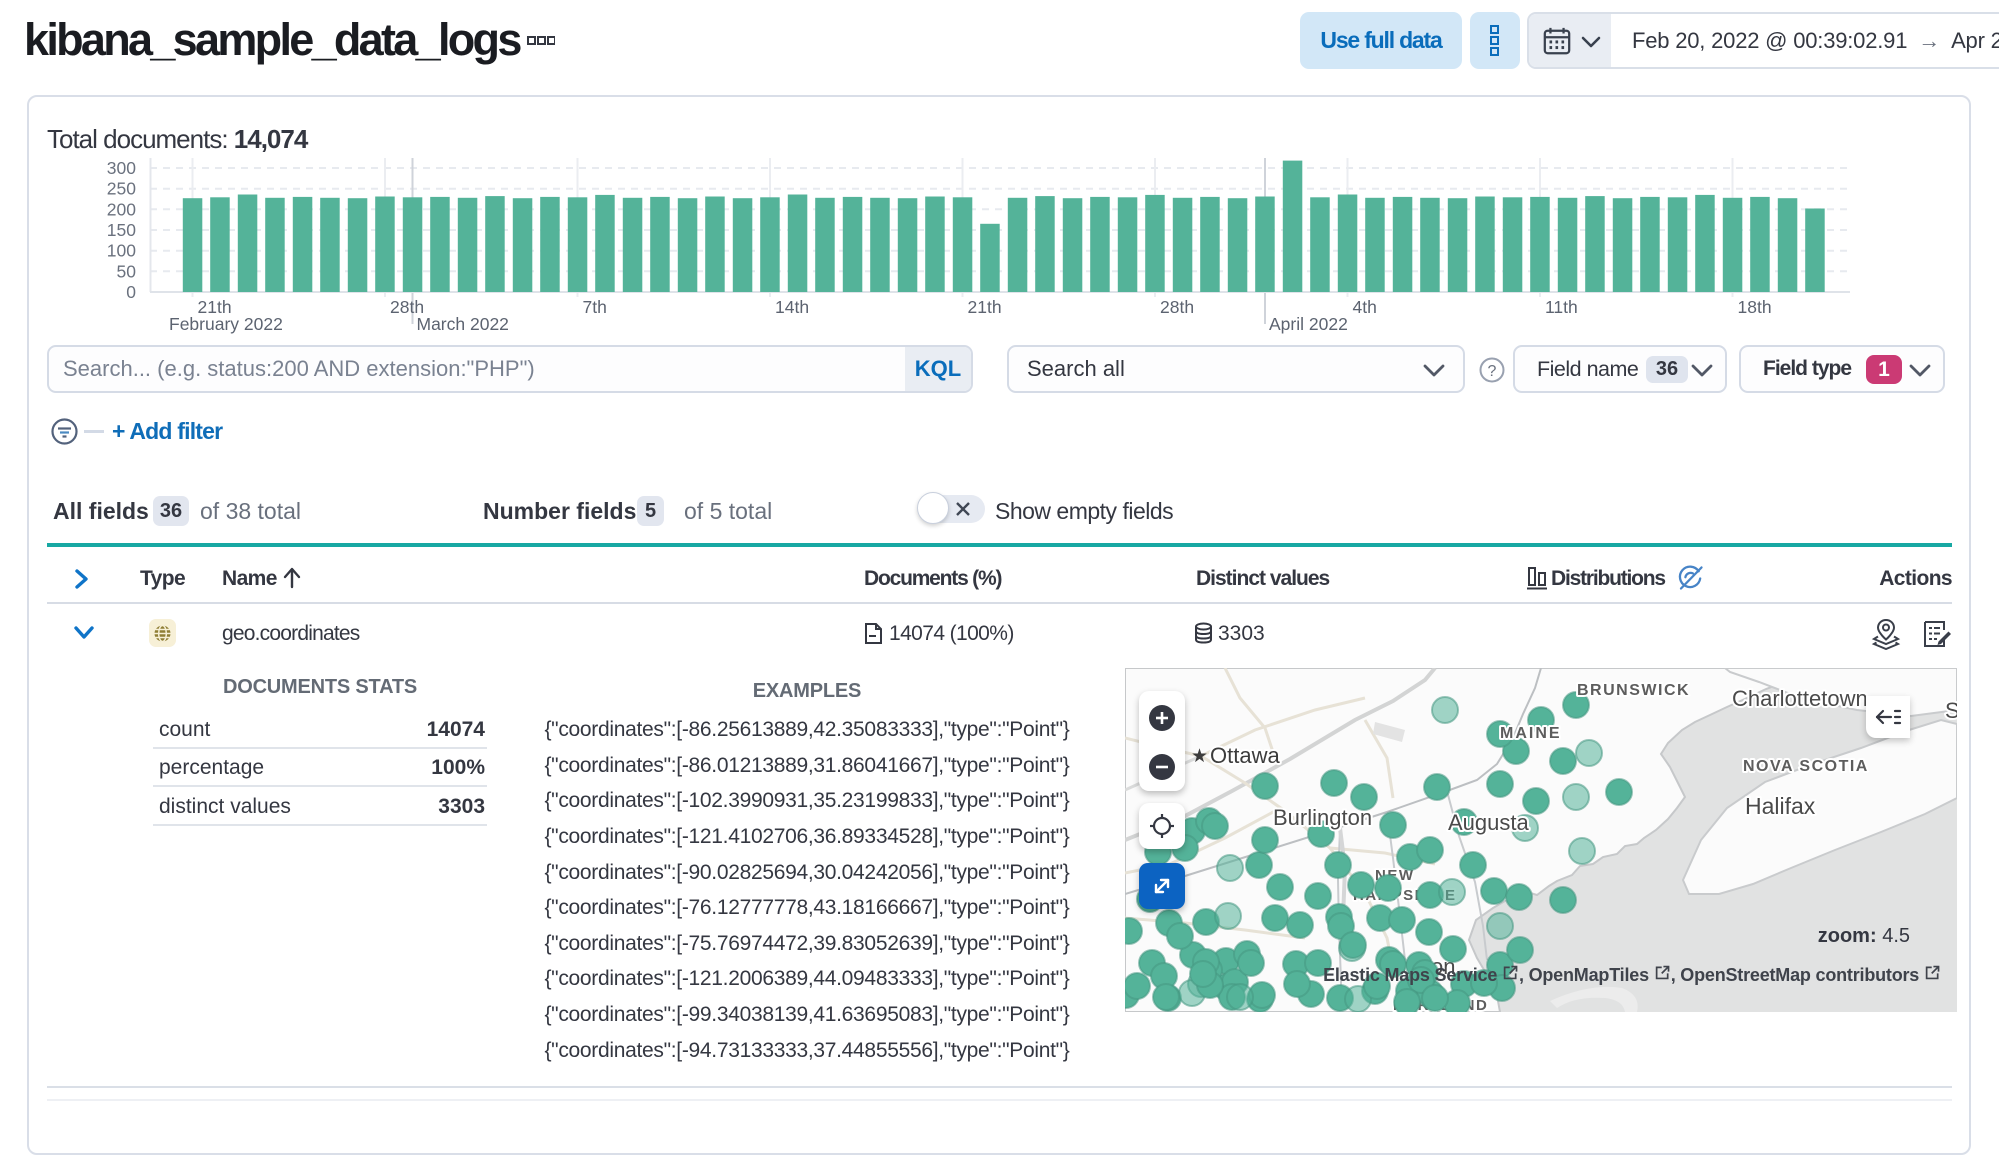 The image size is (1999, 1155). What do you see at coordinates (1245, 755) in the screenshot?
I see `svg-text: Ottawa` at bounding box center [1245, 755].